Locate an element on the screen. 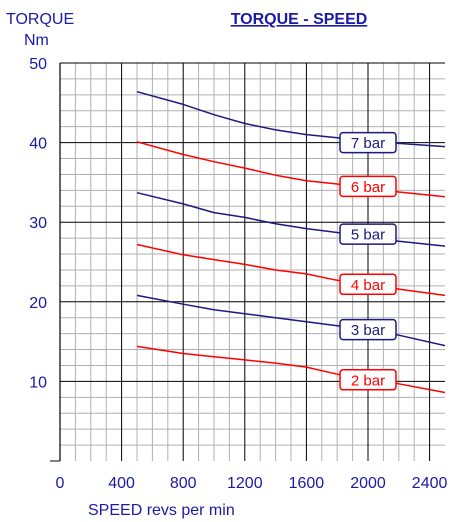 Image resolution: width=464 pixels, height=522 pixels. x-tick-label: 2400 is located at coordinates (430, 483).